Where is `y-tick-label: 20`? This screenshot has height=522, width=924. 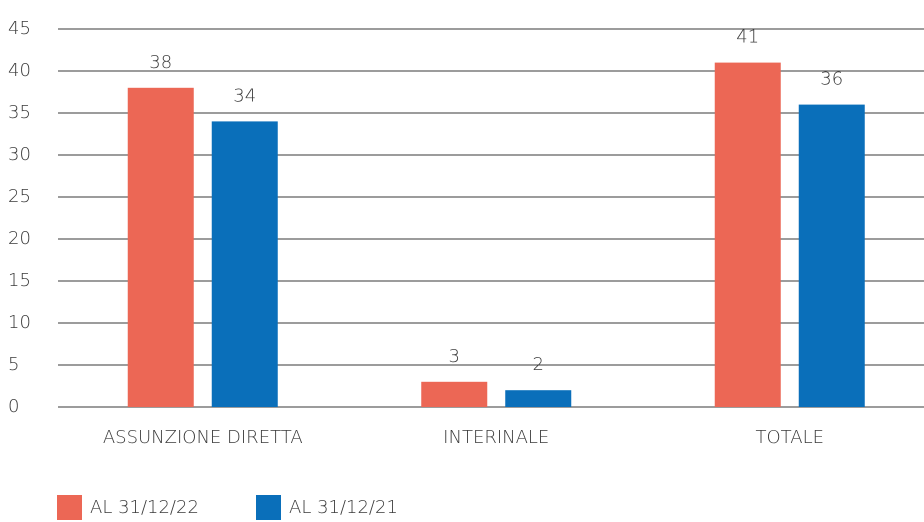 y-tick-label: 20 is located at coordinates (19, 238).